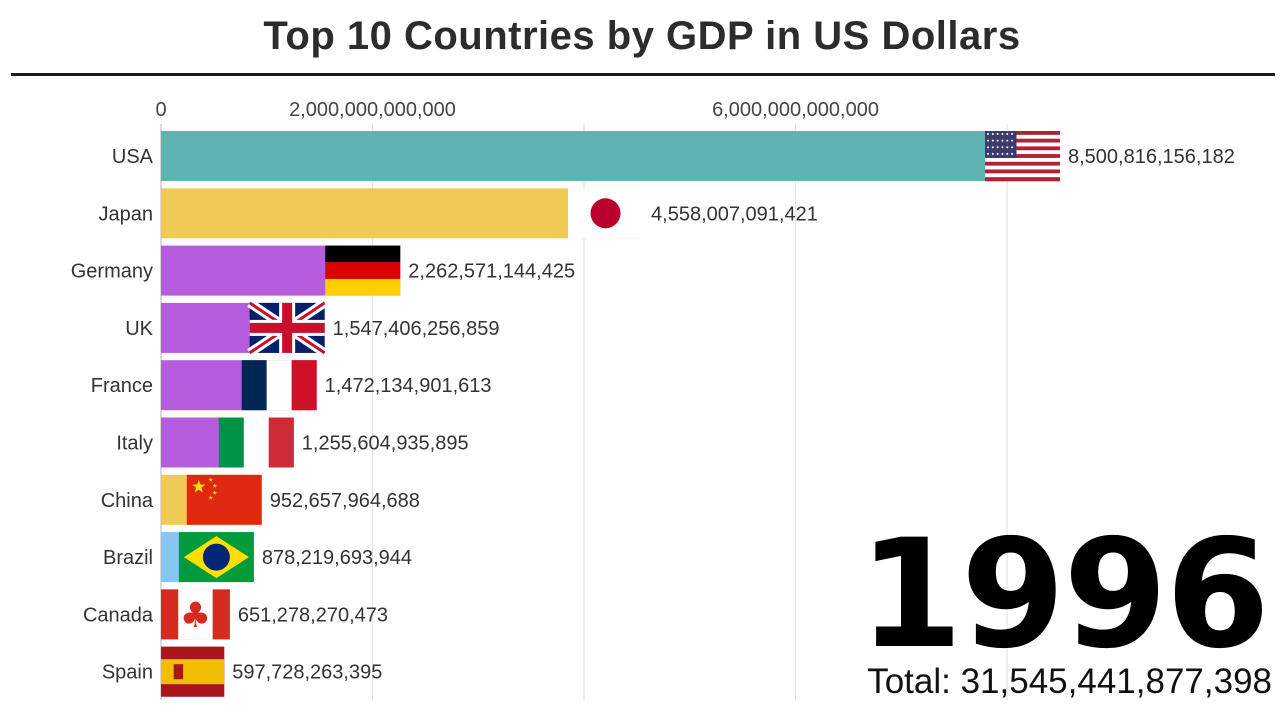 The image size is (1280, 720). I want to click on china-flag-icon, so click(224, 499).